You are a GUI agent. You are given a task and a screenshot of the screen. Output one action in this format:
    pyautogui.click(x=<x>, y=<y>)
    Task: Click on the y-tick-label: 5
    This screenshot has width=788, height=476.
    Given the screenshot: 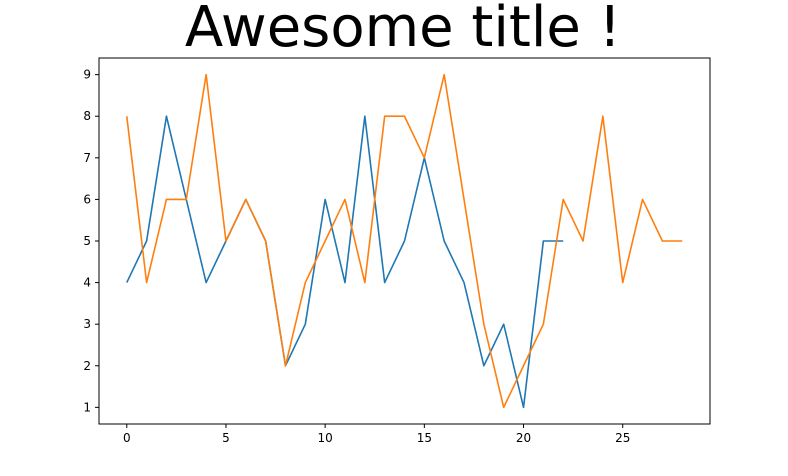 What is the action you would take?
    pyautogui.click(x=87, y=241)
    